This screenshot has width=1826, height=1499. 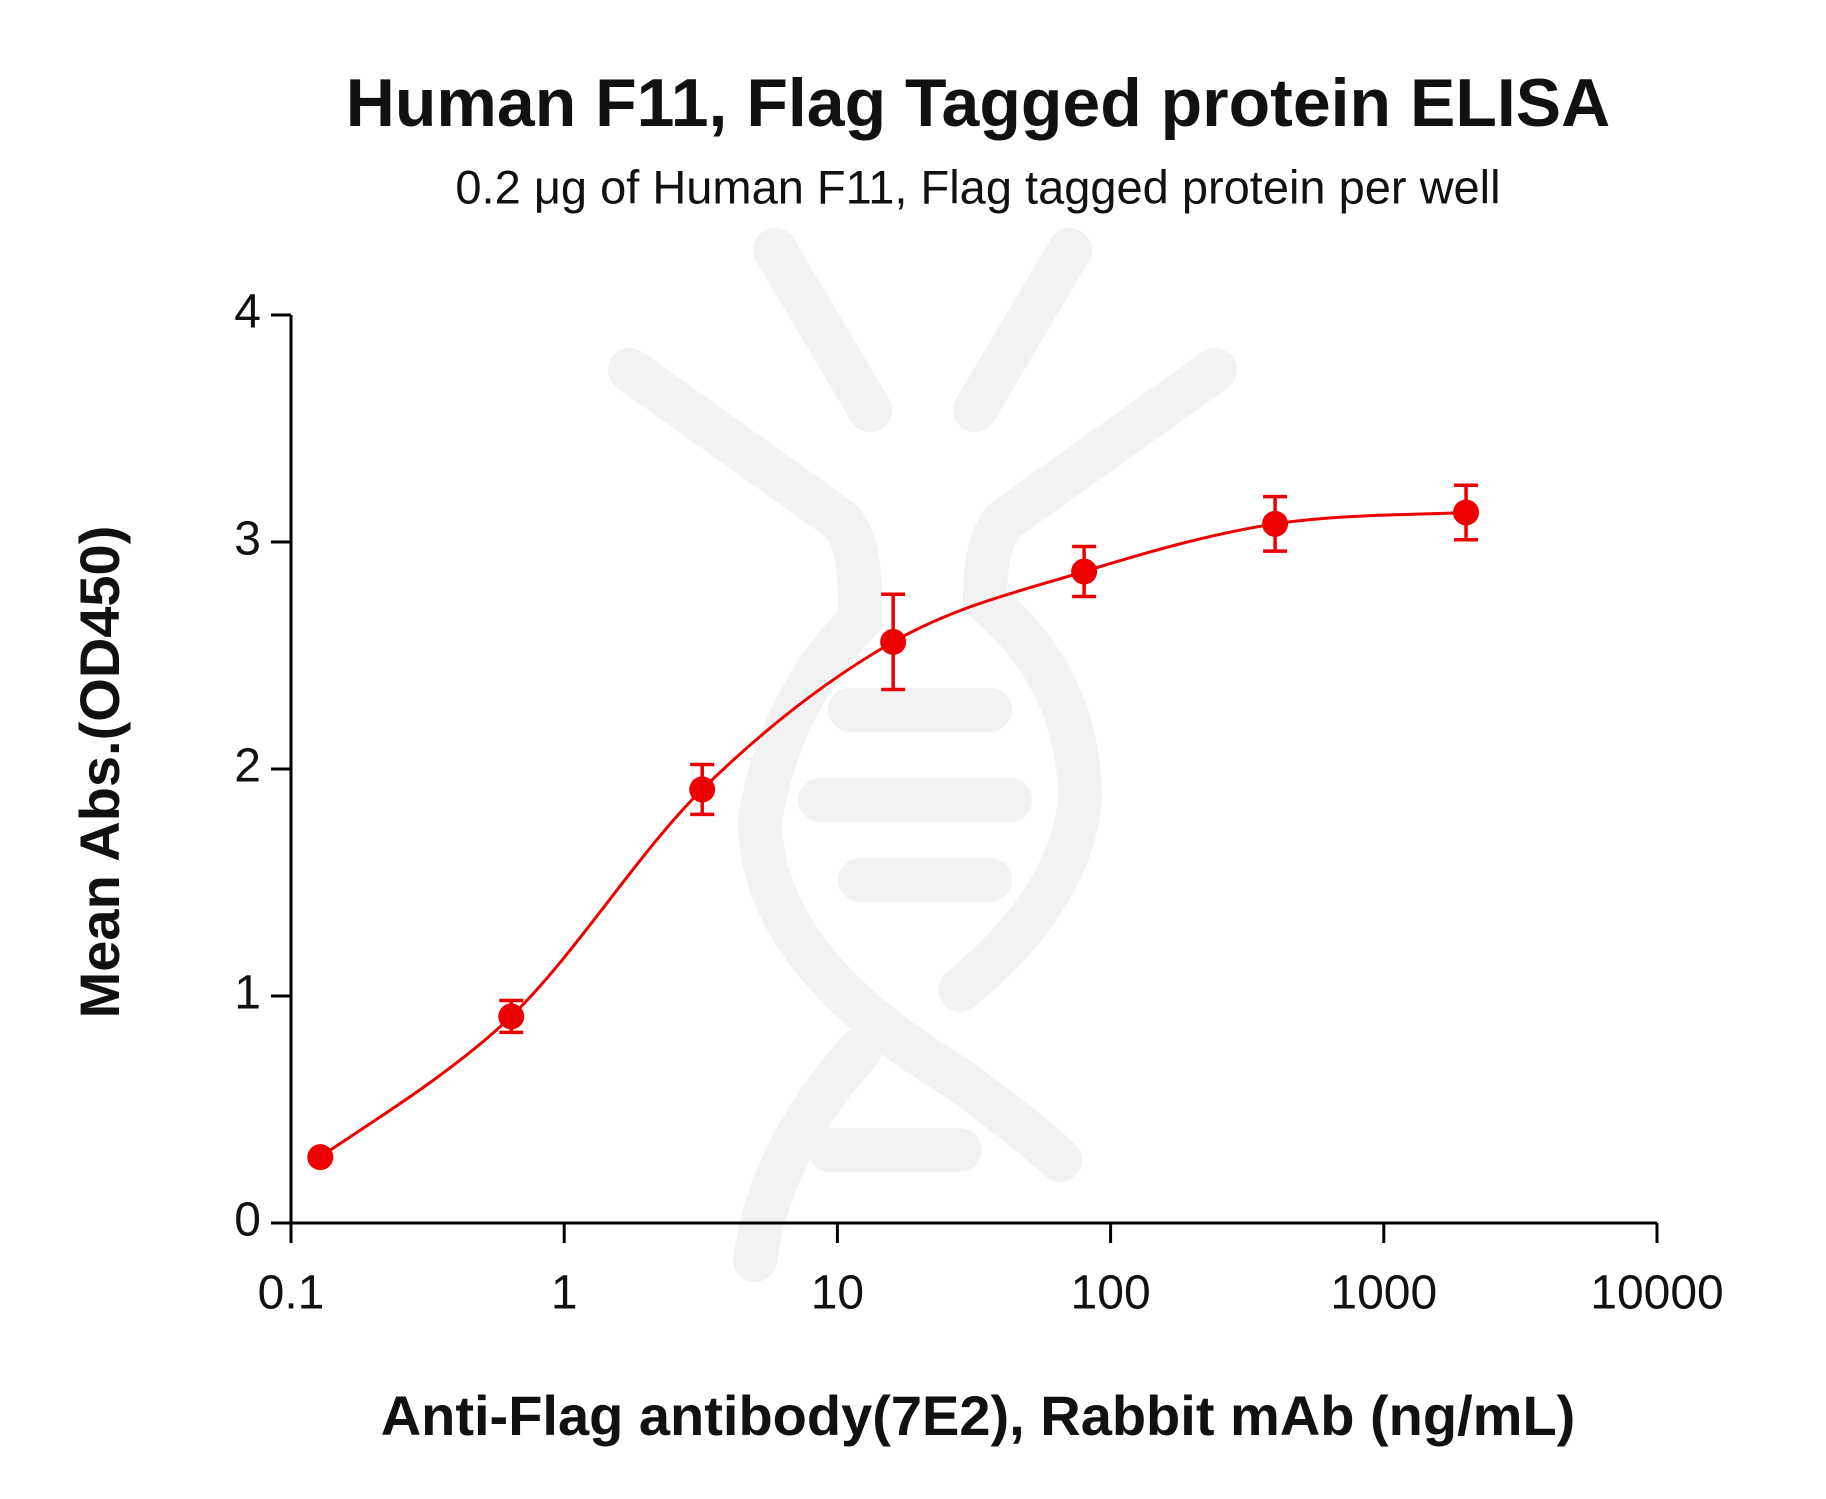 What do you see at coordinates (1656, 1293) in the screenshot?
I see `x-tick-label: 10000` at bounding box center [1656, 1293].